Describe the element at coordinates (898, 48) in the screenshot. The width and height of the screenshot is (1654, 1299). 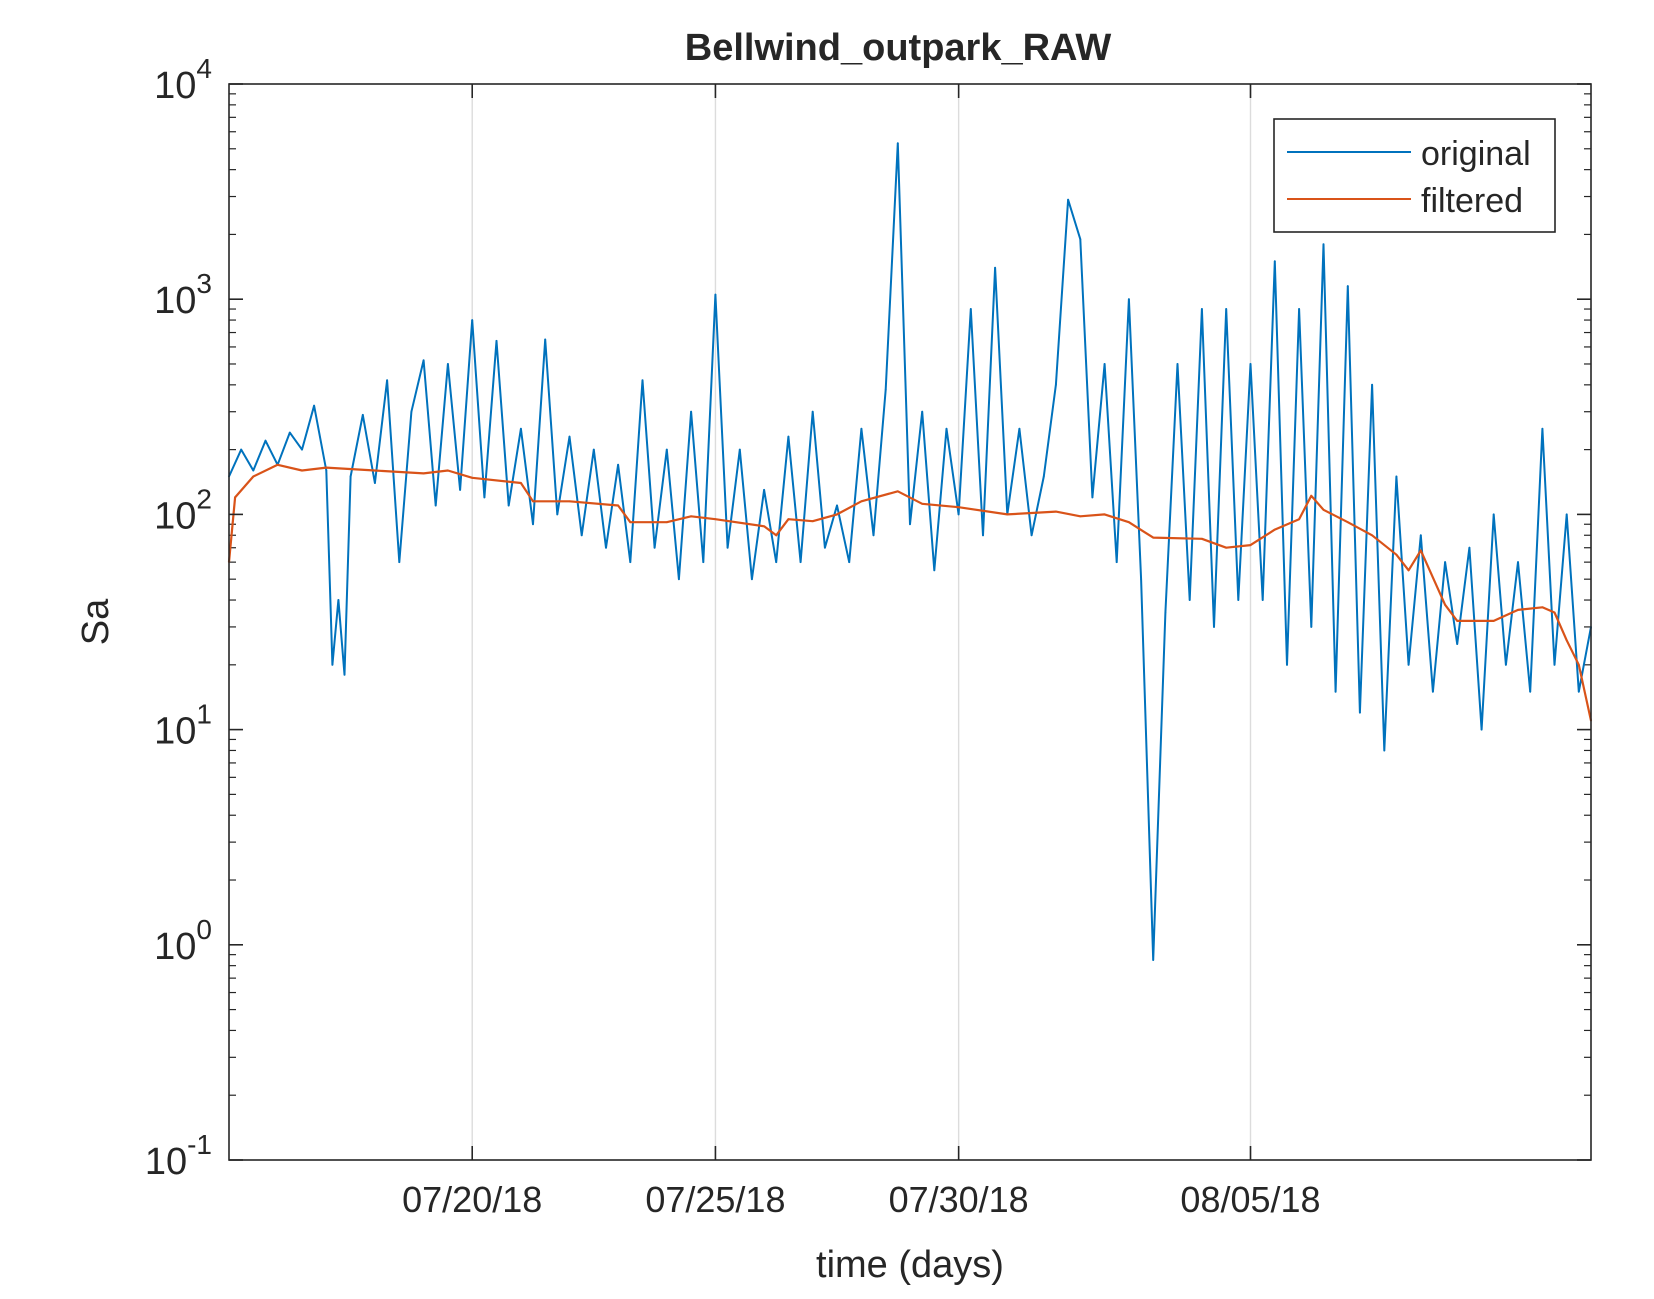
I see `chart-title: Bellwind_outpark_RAW` at that location.